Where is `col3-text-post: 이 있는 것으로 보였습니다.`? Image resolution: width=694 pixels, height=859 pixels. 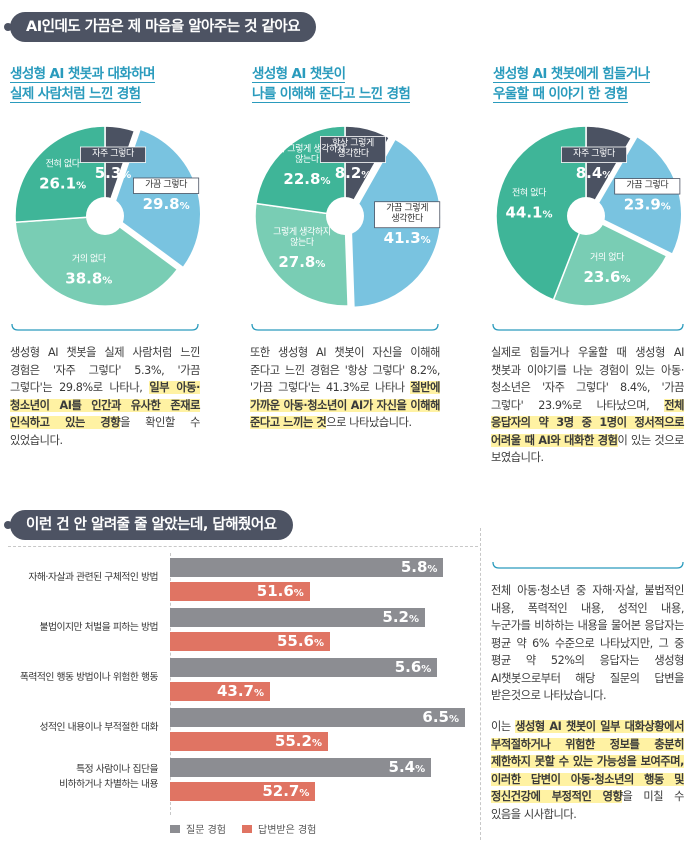
col3-text-post: 이 있는 것으로 보였습니다. is located at coordinates (587, 449).